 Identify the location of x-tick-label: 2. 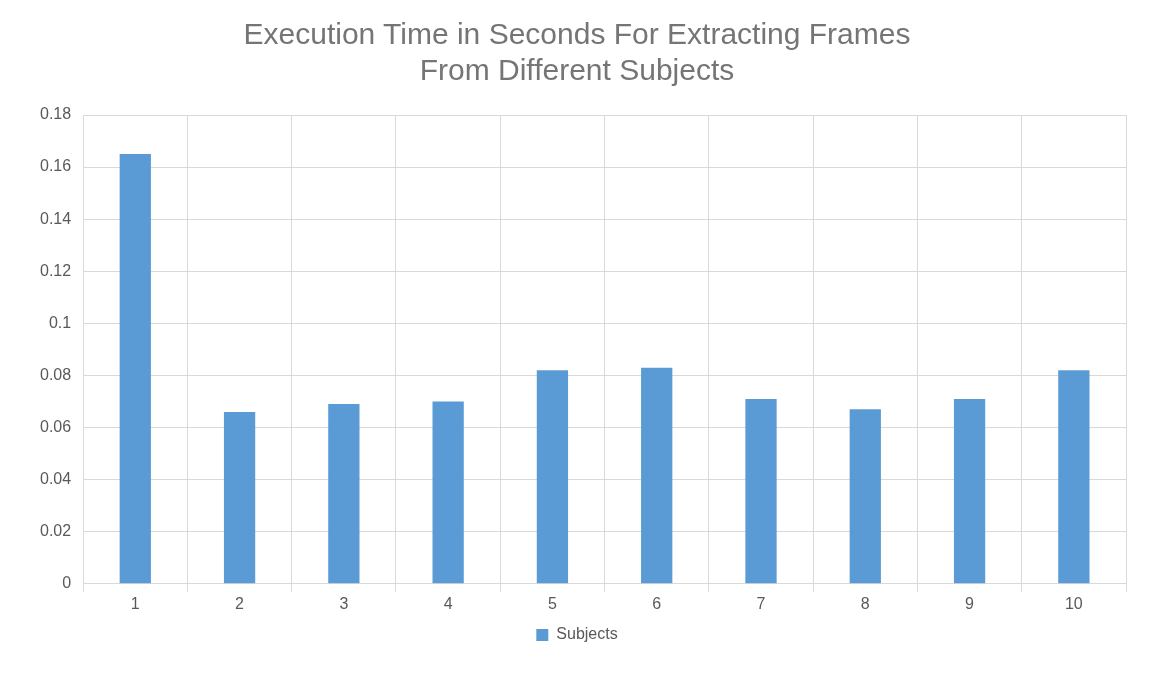
(240, 603).